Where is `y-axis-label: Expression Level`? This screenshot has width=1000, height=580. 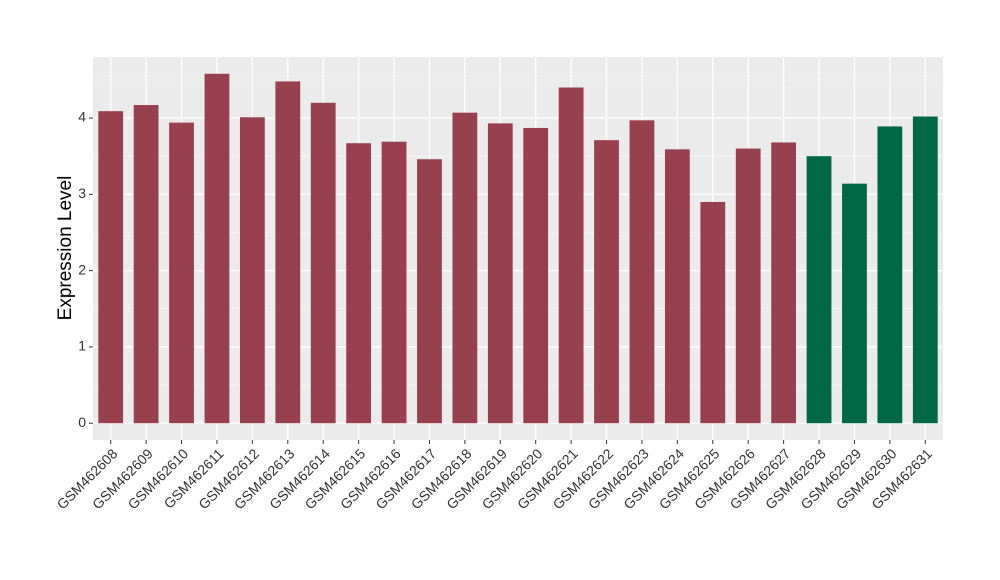
y-axis-label: Expression Level is located at coordinates (65, 248).